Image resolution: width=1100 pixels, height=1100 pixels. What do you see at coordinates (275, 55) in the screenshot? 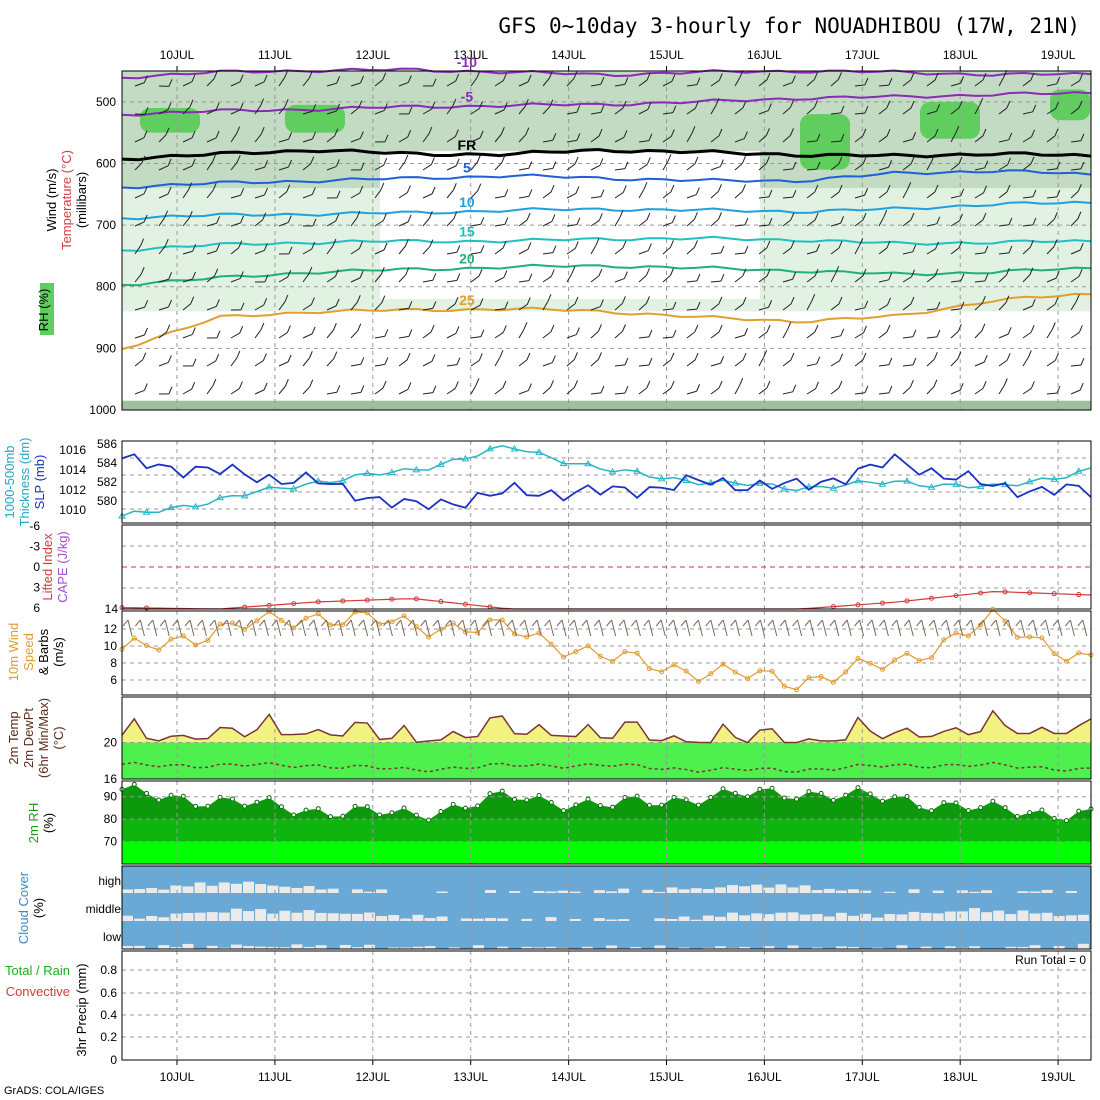
I see `top-date-11JUL: 11JUL` at bounding box center [275, 55].